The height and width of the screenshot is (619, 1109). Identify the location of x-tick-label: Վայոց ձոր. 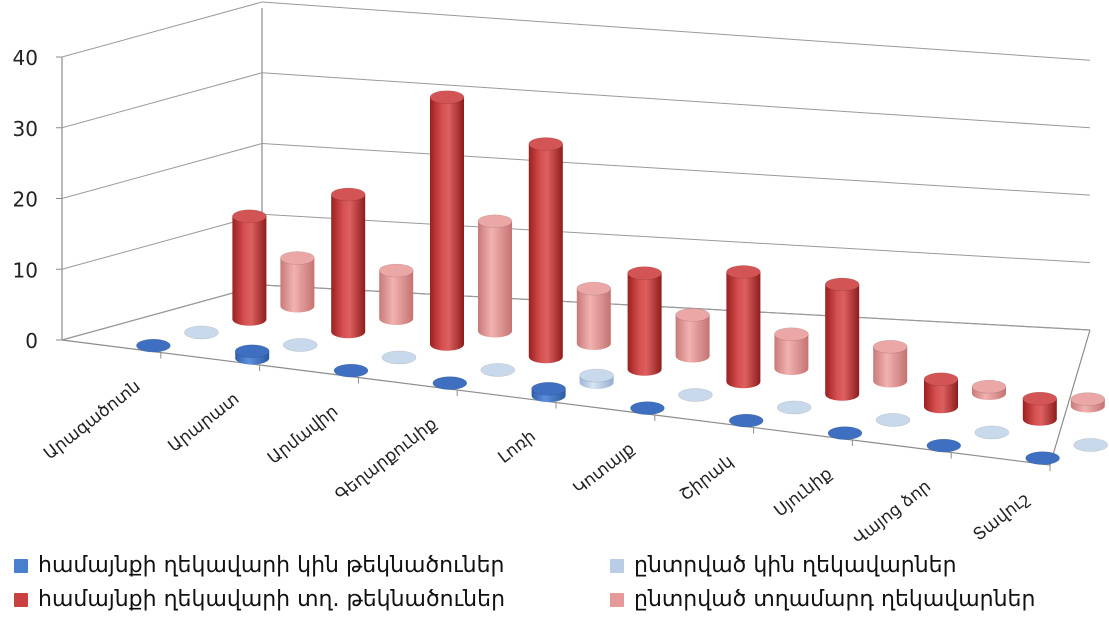
(891, 510).